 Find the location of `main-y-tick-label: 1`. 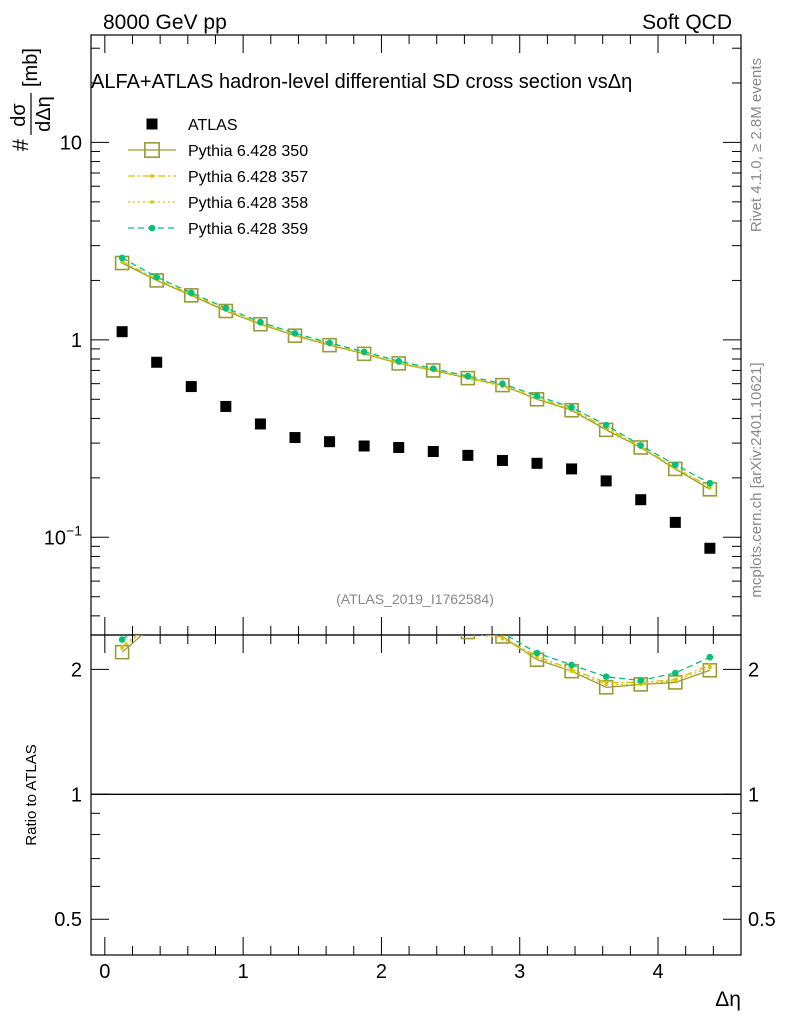

main-y-tick-label: 1 is located at coordinates (76, 341).